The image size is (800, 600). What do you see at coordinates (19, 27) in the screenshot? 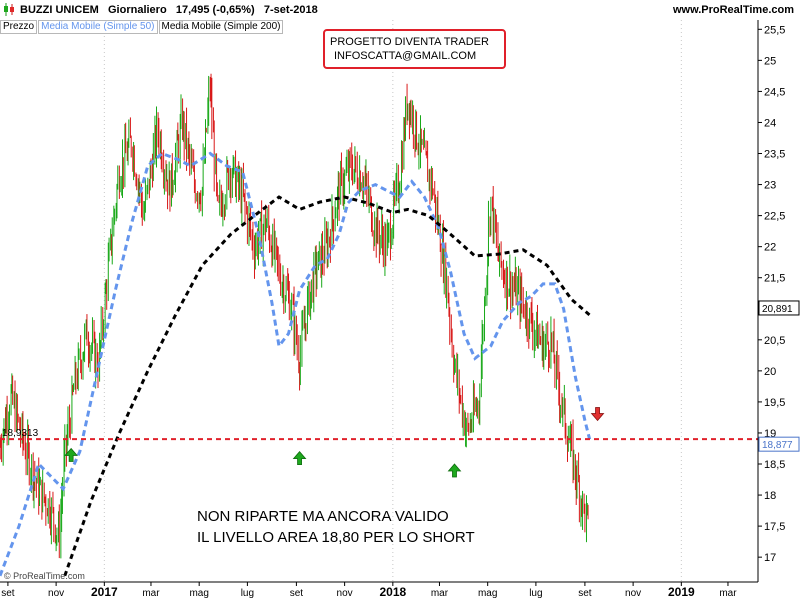
I see `legend-price: Prezzo` at bounding box center [19, 27].